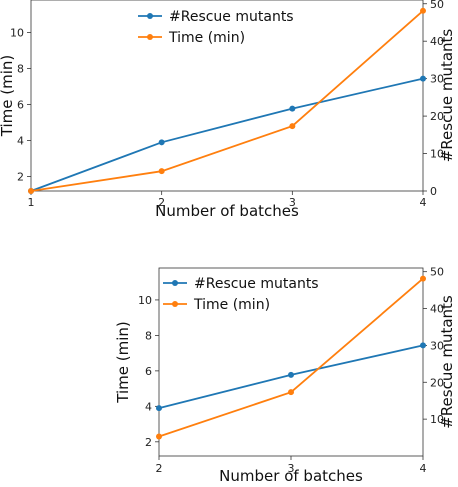 Image resolution: width=458 pixels, height=487 pixels. Describe the element at coordinates (433, 191) in the screenshot. I see `y-right-tick-label: 0` at that location.